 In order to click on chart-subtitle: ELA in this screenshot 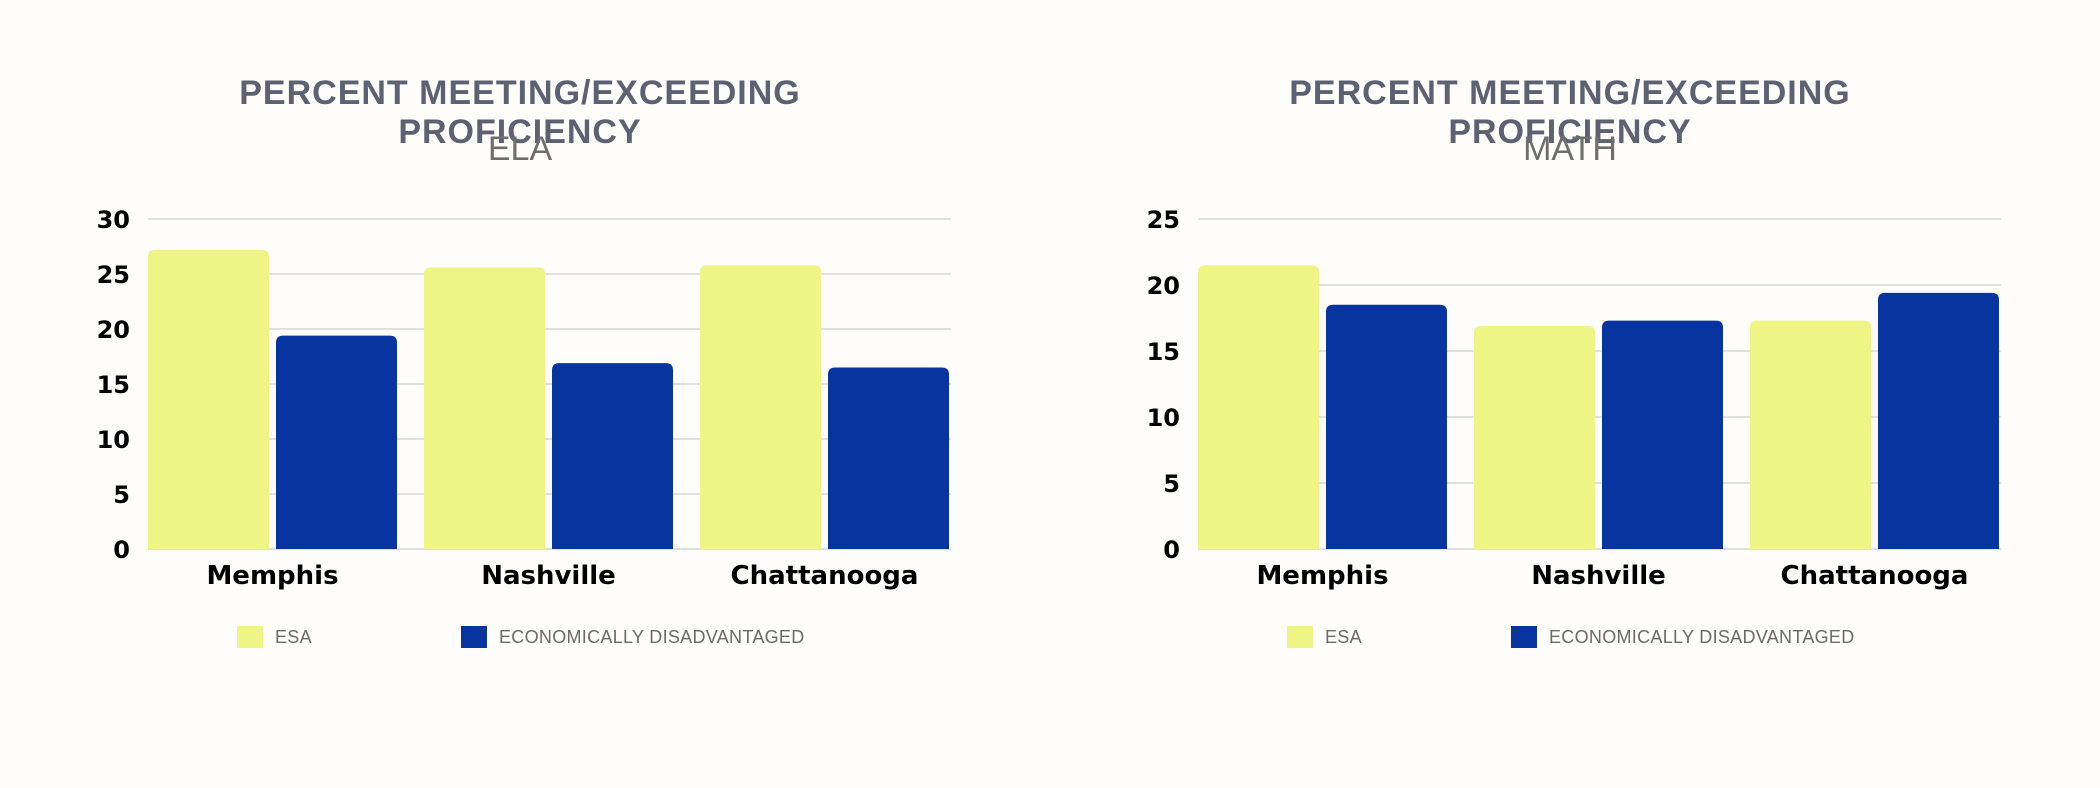, I will do `click(520, 149)`.